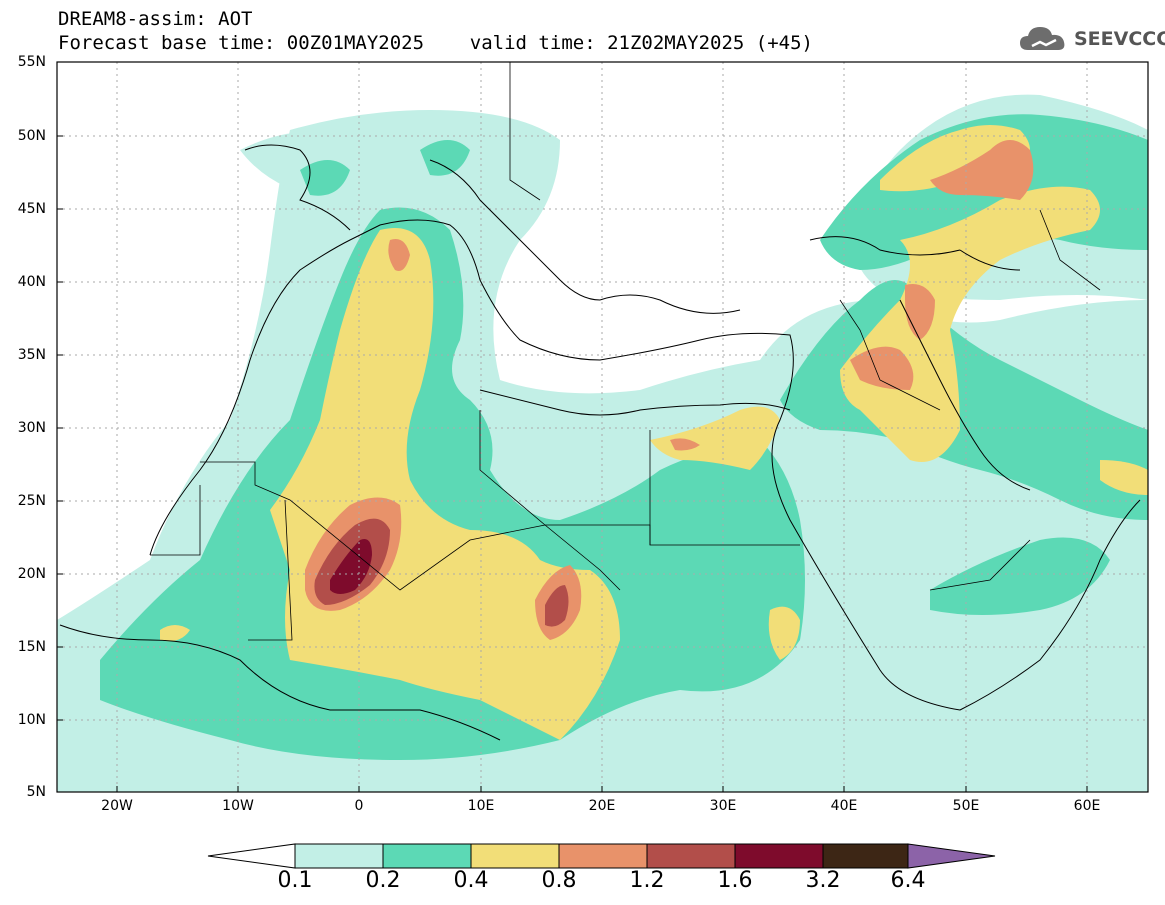 This screenshot has height=905, width=1165. Describe the element at coordinates (117, 806) in the screenshot. I see `lon-label: 20W` at that location.